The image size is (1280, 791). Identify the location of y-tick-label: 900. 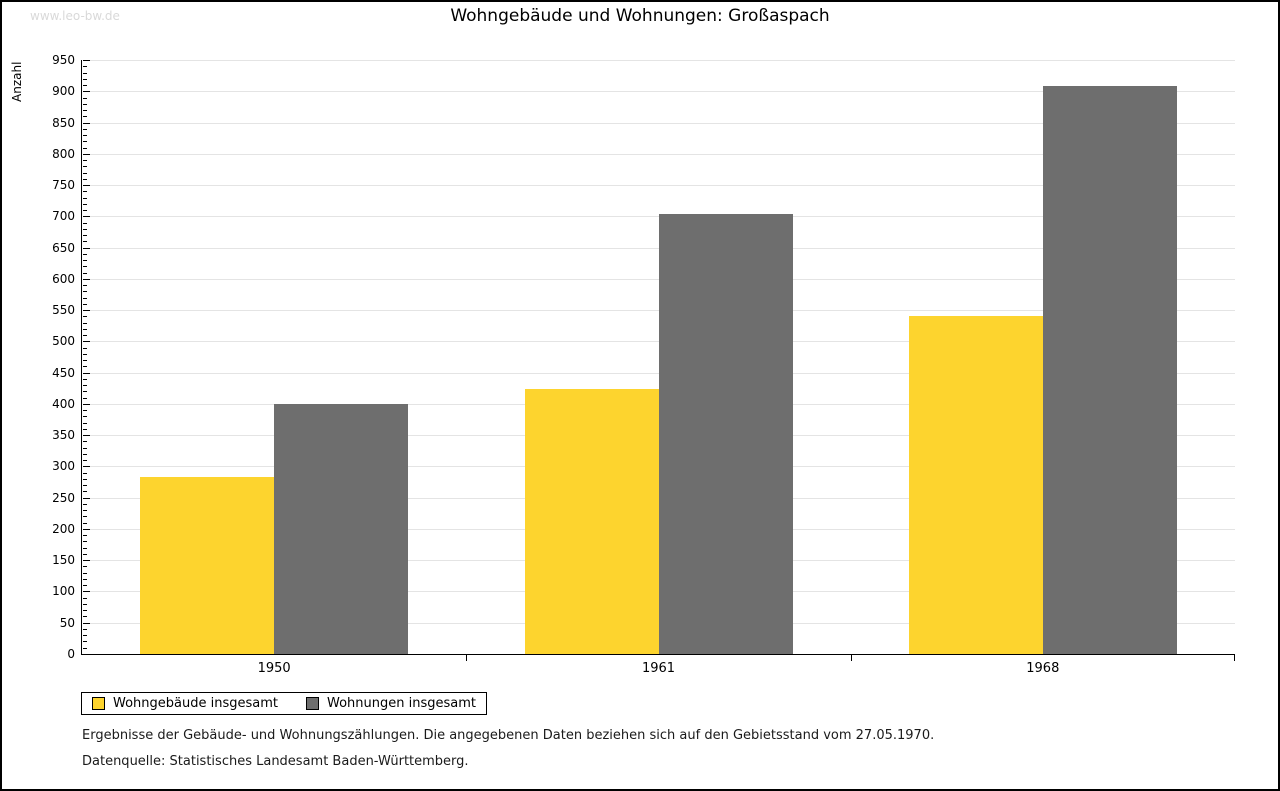
(63, 91).